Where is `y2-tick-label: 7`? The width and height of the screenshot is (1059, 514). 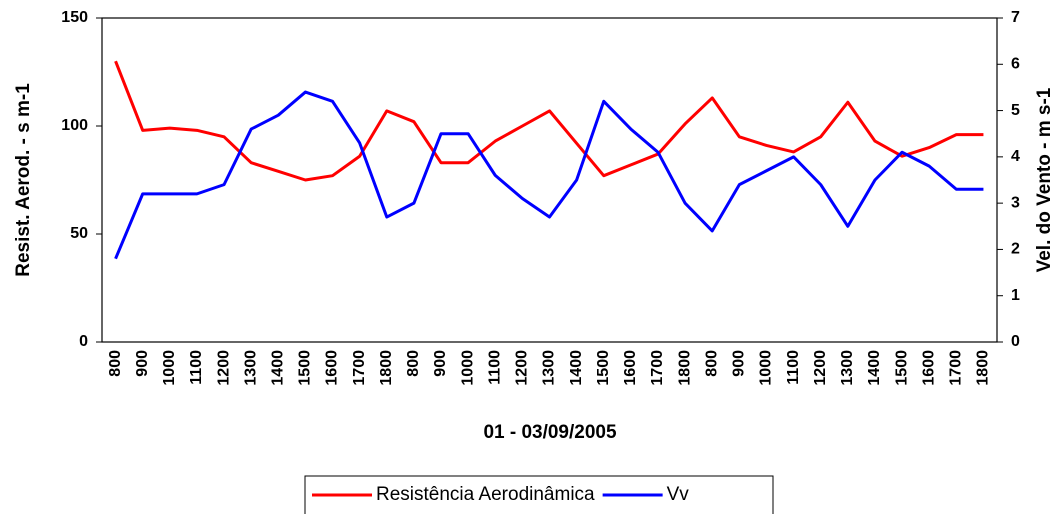 y2-tick-label: 7 is located at coordinates (1015, 17).